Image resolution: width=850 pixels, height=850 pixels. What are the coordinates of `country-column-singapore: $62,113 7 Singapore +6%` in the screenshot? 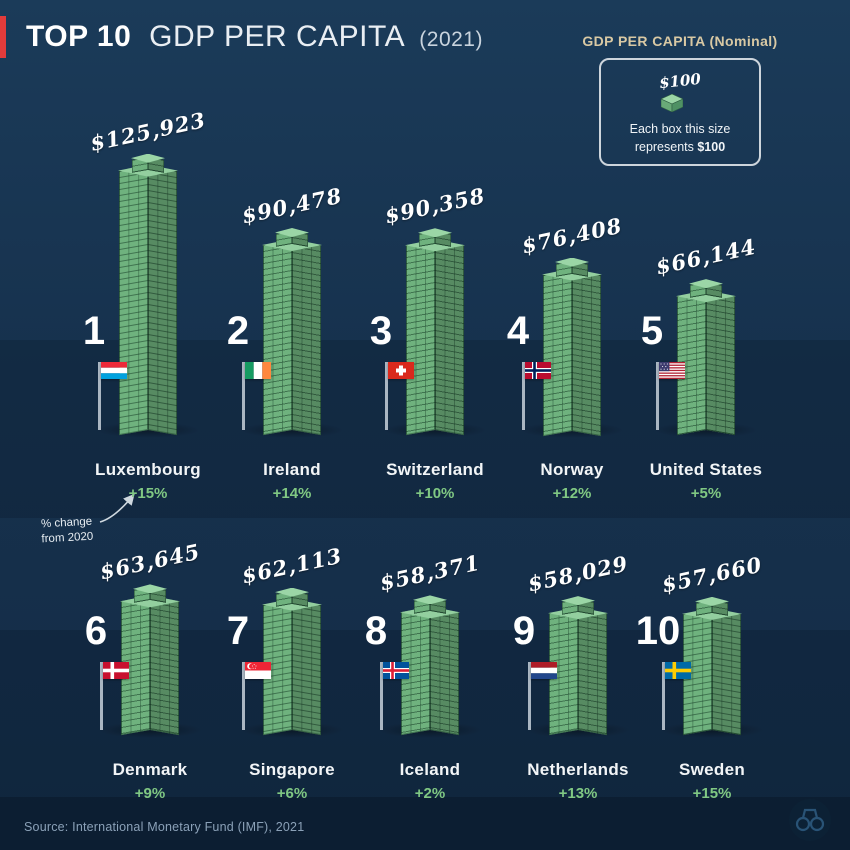 It's located at (292, 602).